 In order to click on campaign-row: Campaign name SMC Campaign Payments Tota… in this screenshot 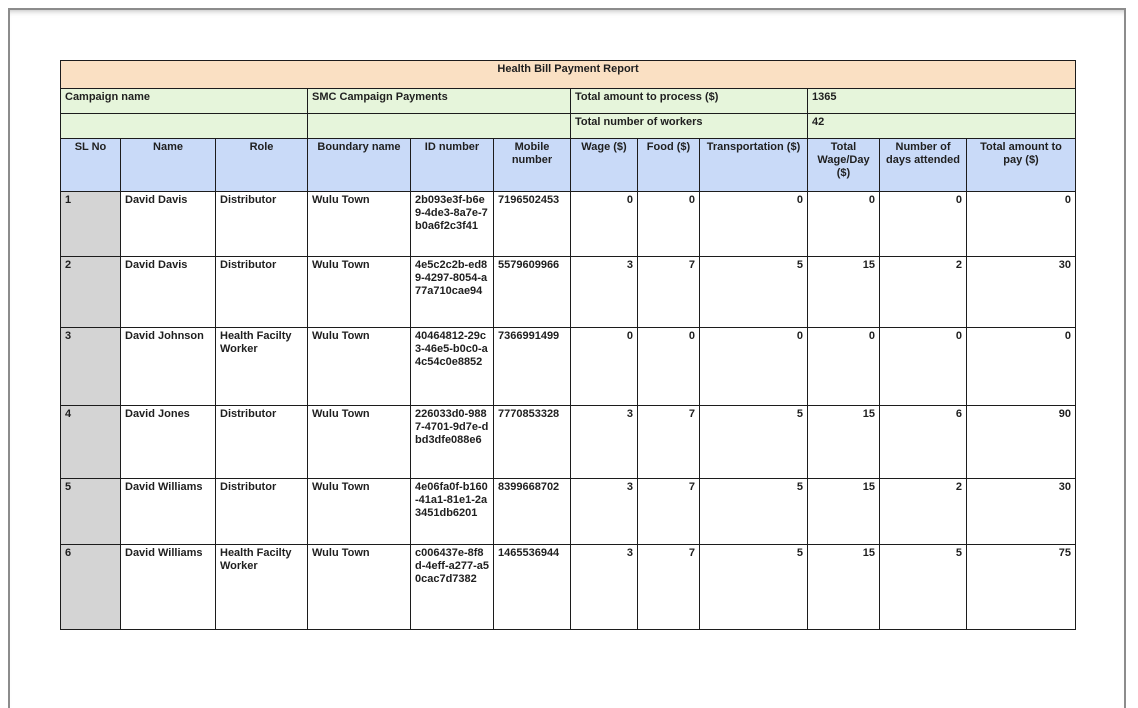, I will do `click(568, 101)`.